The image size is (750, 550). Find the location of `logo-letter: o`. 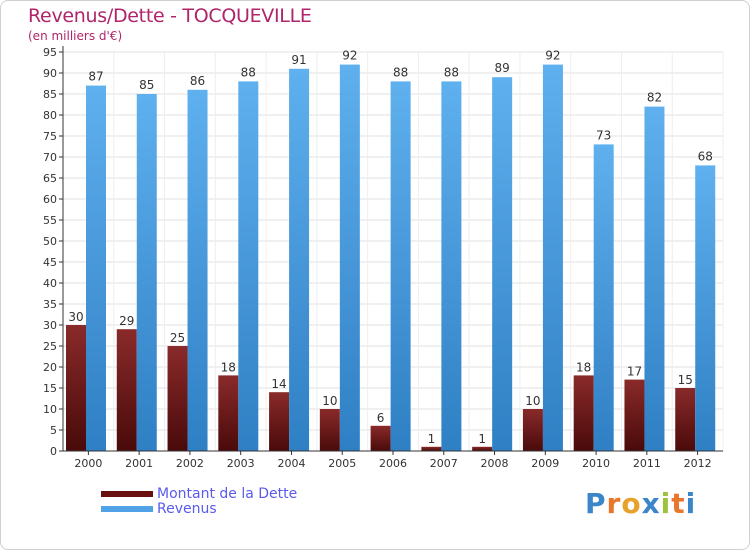

logo-letter: o is located at coordinates (631, 503).